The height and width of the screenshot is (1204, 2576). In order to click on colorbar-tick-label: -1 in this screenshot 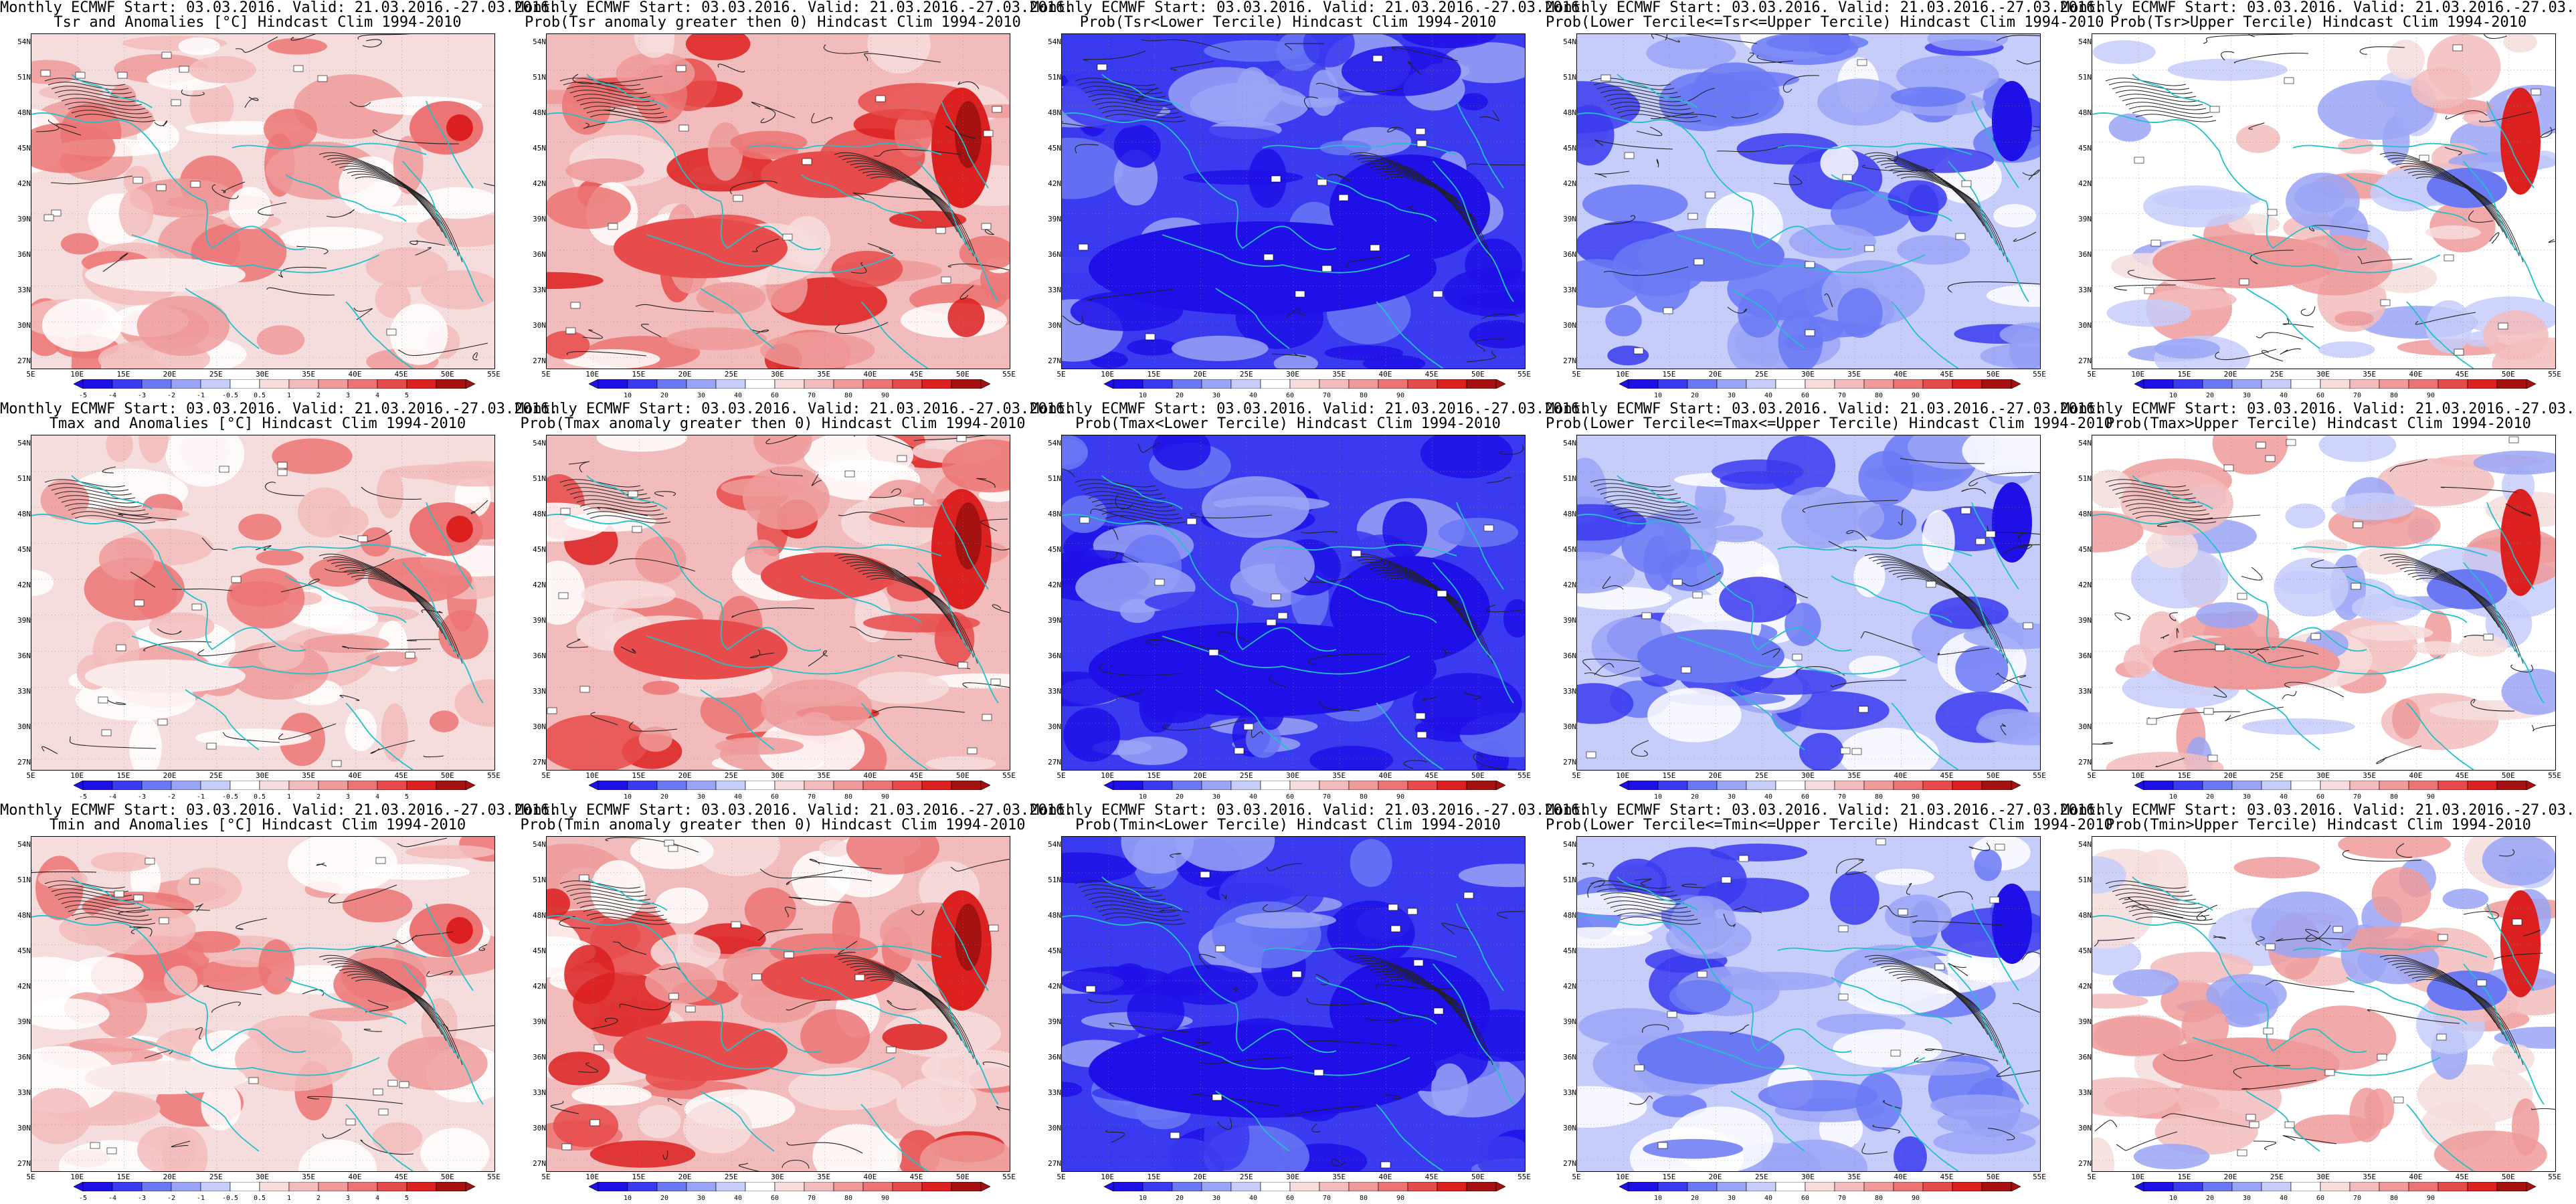, I will do `click(201, 1198)`.